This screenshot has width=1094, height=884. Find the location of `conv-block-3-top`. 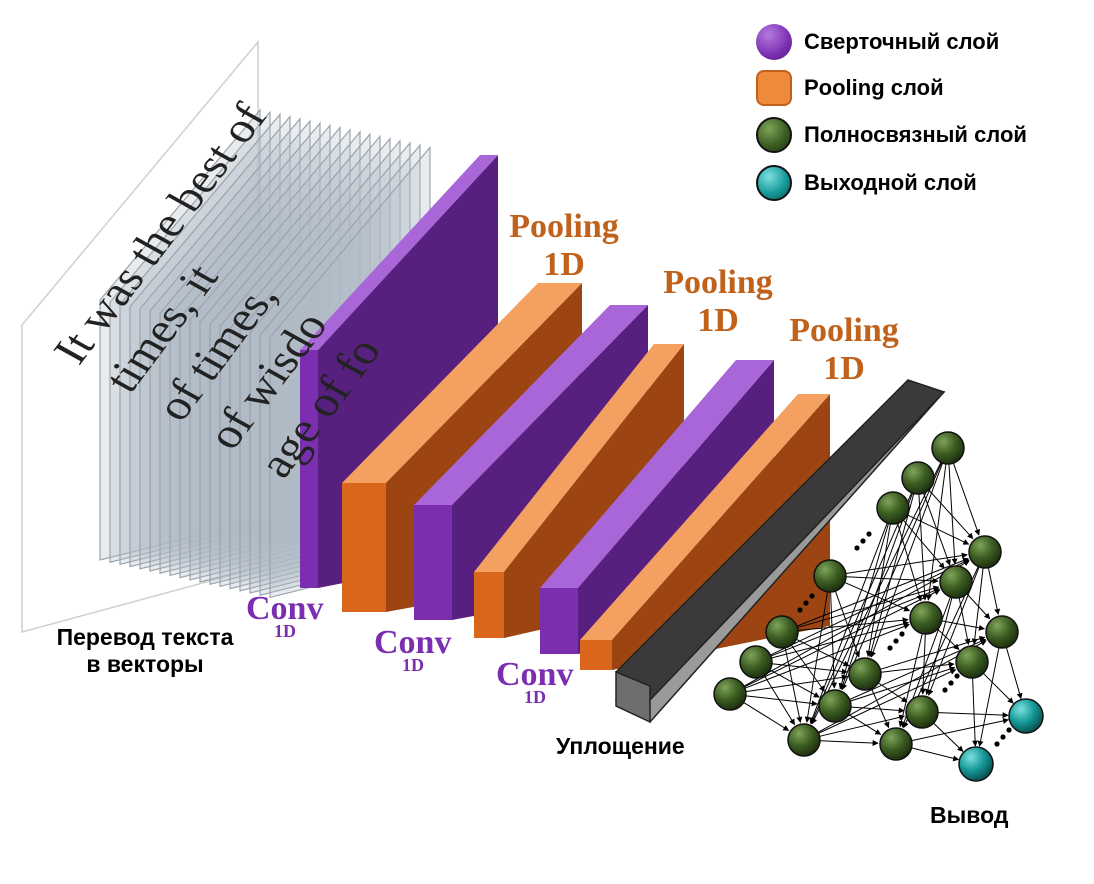

conv-block-3-top is located at coordinates (657, 474).